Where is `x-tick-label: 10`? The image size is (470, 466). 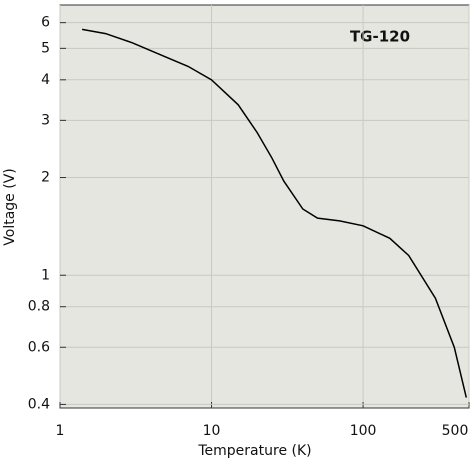
x-tick-label: 10 is located at coordinates (212, 431).